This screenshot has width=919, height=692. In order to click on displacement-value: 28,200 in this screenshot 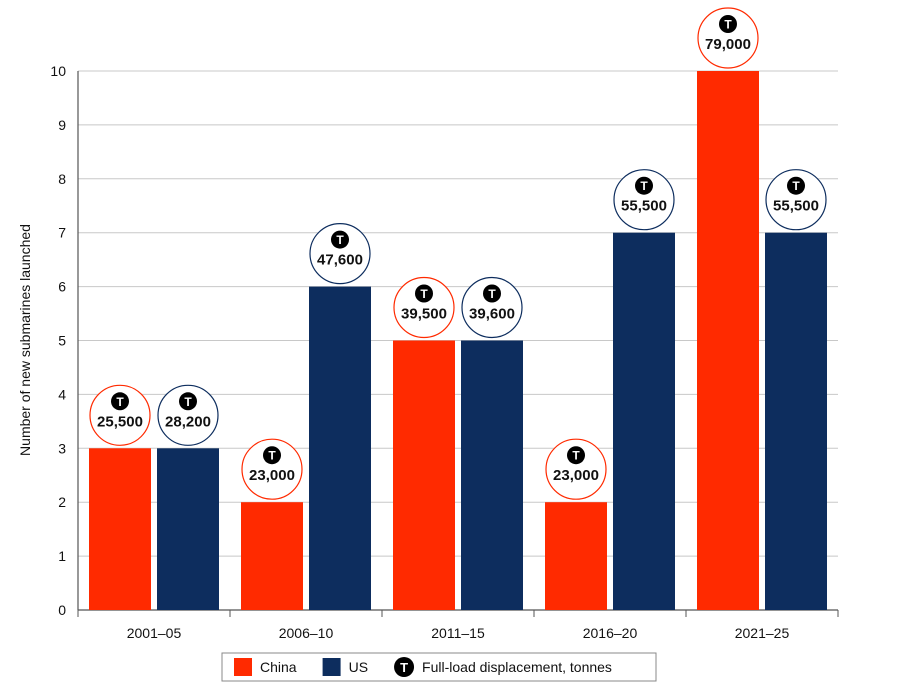, I will do `click(188, 421)`.